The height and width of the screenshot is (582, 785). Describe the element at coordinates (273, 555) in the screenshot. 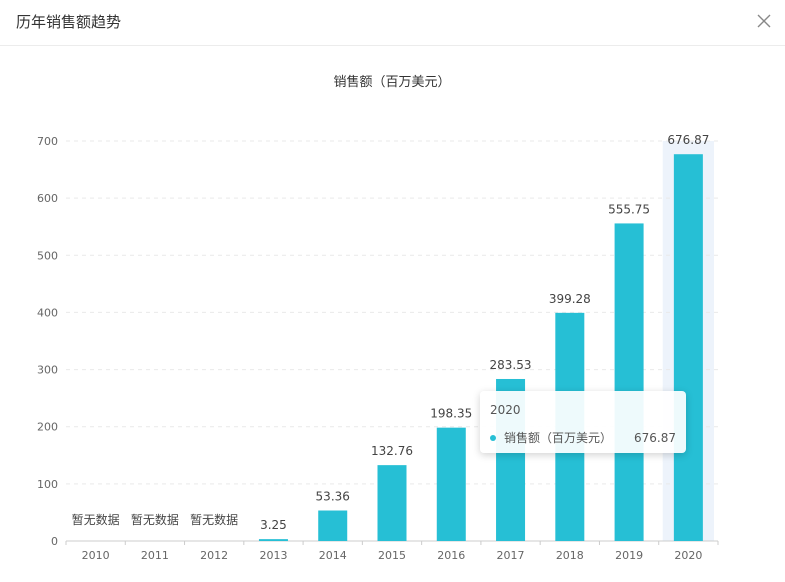

I see `x-tick-label: 2013` at that location.